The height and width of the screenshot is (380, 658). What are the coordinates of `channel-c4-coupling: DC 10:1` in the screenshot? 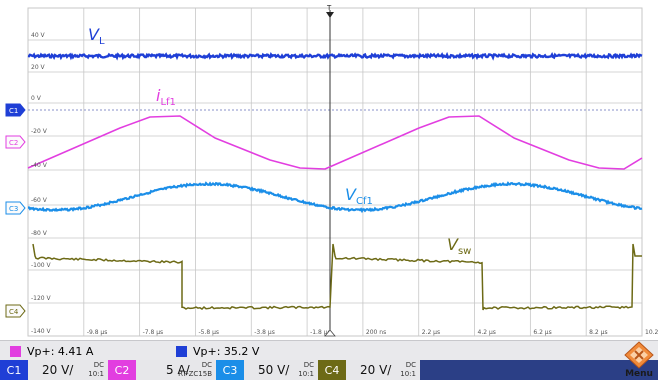 It's located at (408, 370).